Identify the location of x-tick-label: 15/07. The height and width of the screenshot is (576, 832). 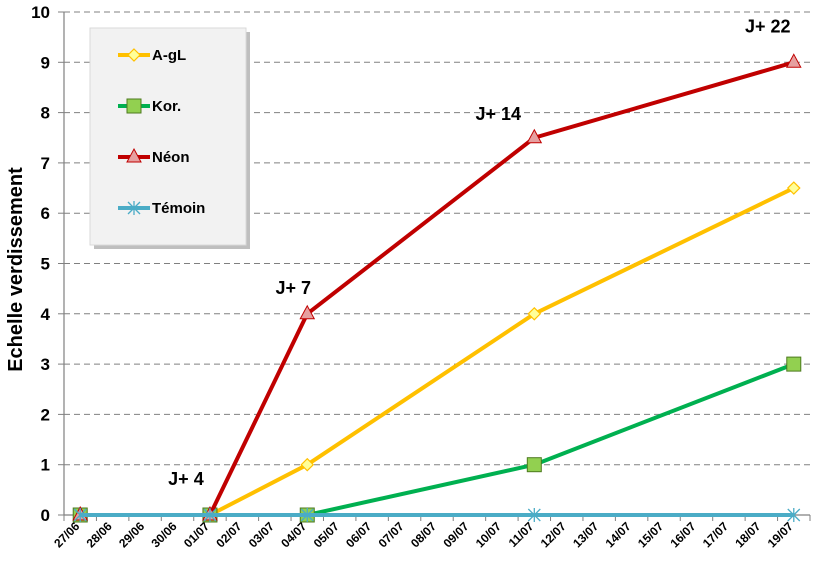
(650, 534).